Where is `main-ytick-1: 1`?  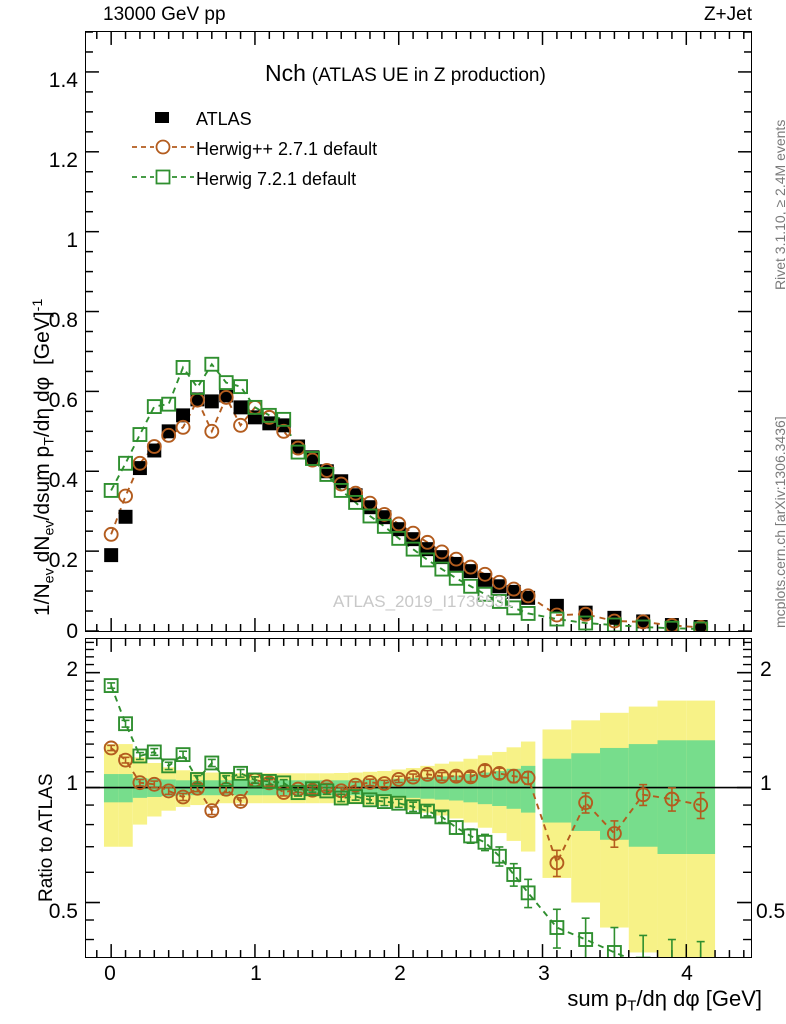 main-ytick-1: 1 is located at coordinates (72, 240).